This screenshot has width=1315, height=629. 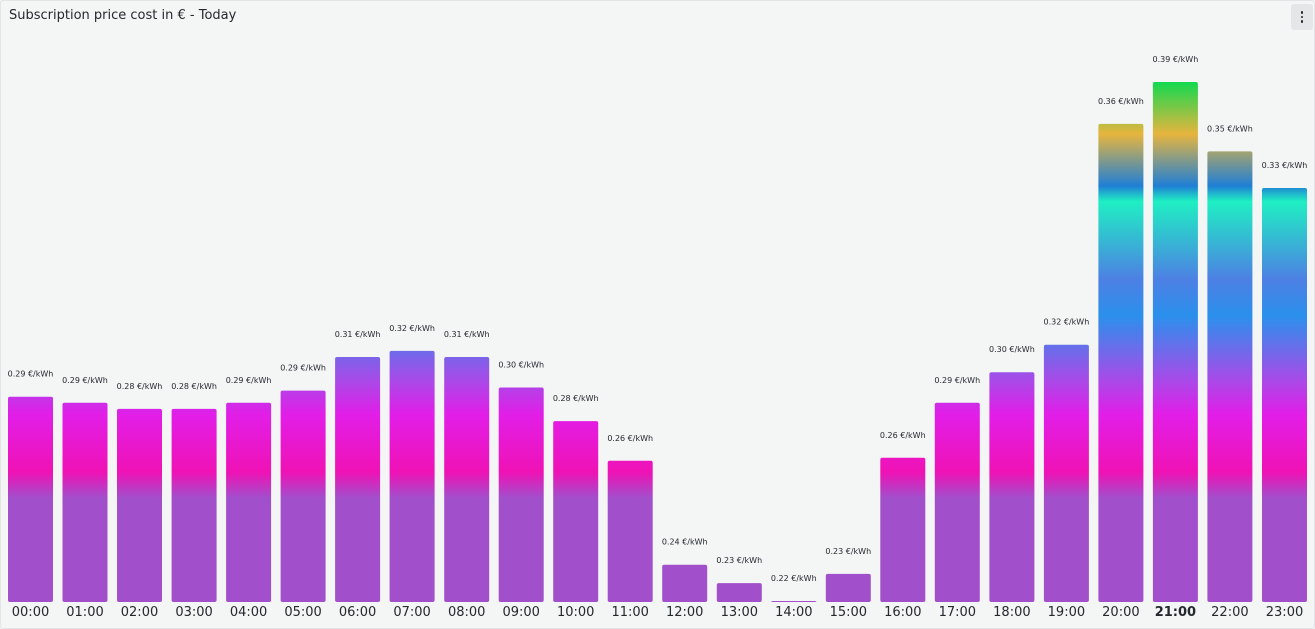 What do you see at coordinates (193, 612) in the screenshot?
I see `x-tick-label: 03:00` at bounding box center [193, 612].